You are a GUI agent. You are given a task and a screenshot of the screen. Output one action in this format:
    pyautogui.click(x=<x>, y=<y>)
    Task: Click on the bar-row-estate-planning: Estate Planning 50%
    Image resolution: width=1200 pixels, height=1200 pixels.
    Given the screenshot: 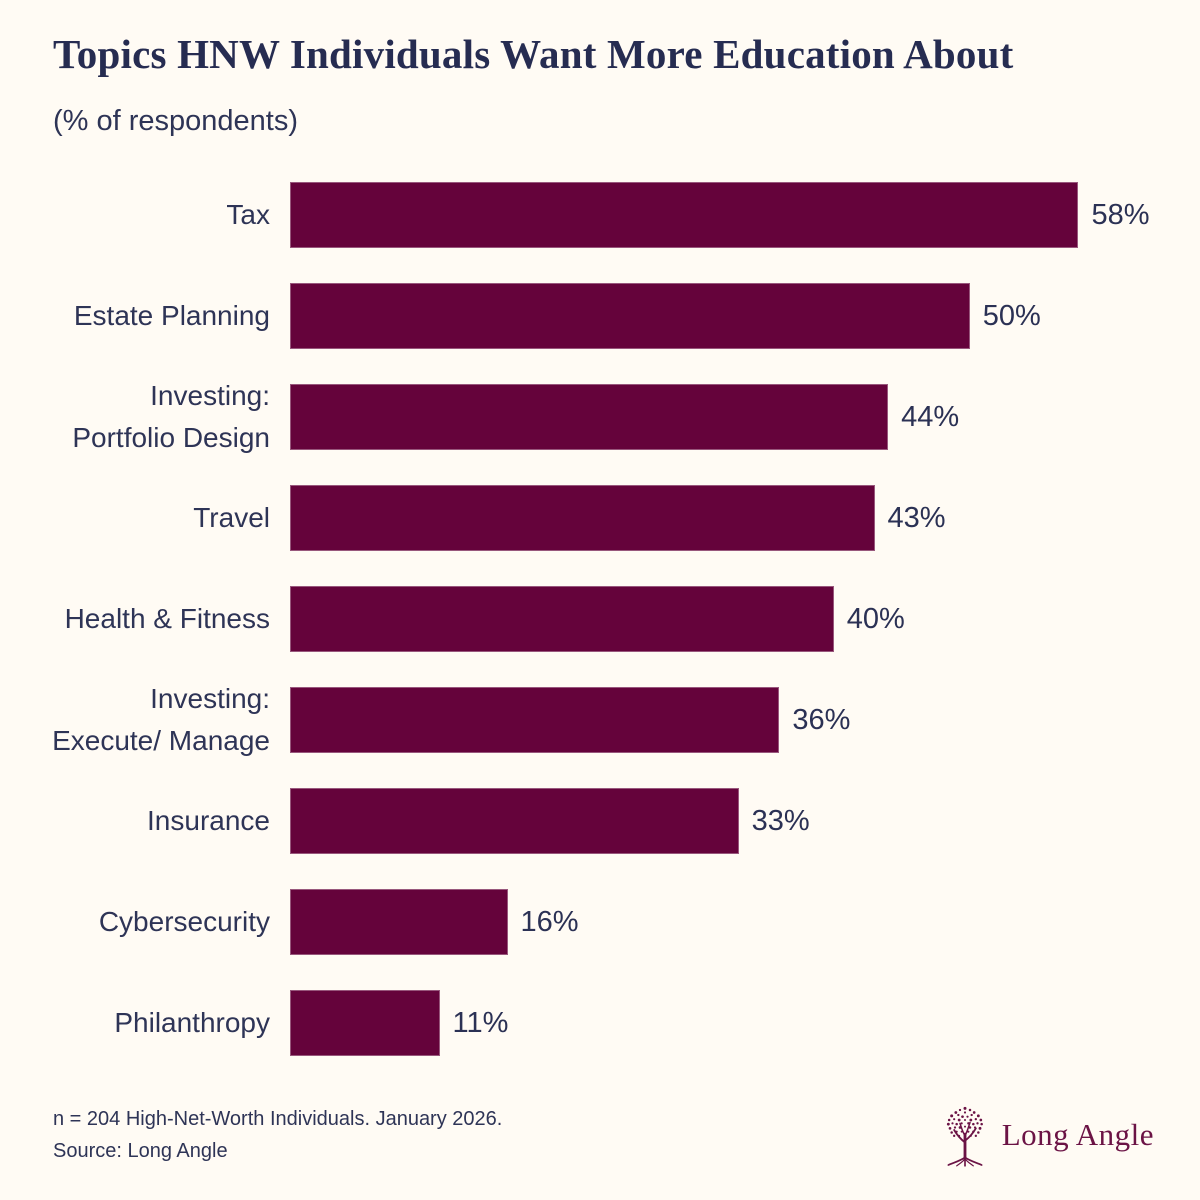 What is the action you would take?
    pyautogui.click(x=598, y=316)
    